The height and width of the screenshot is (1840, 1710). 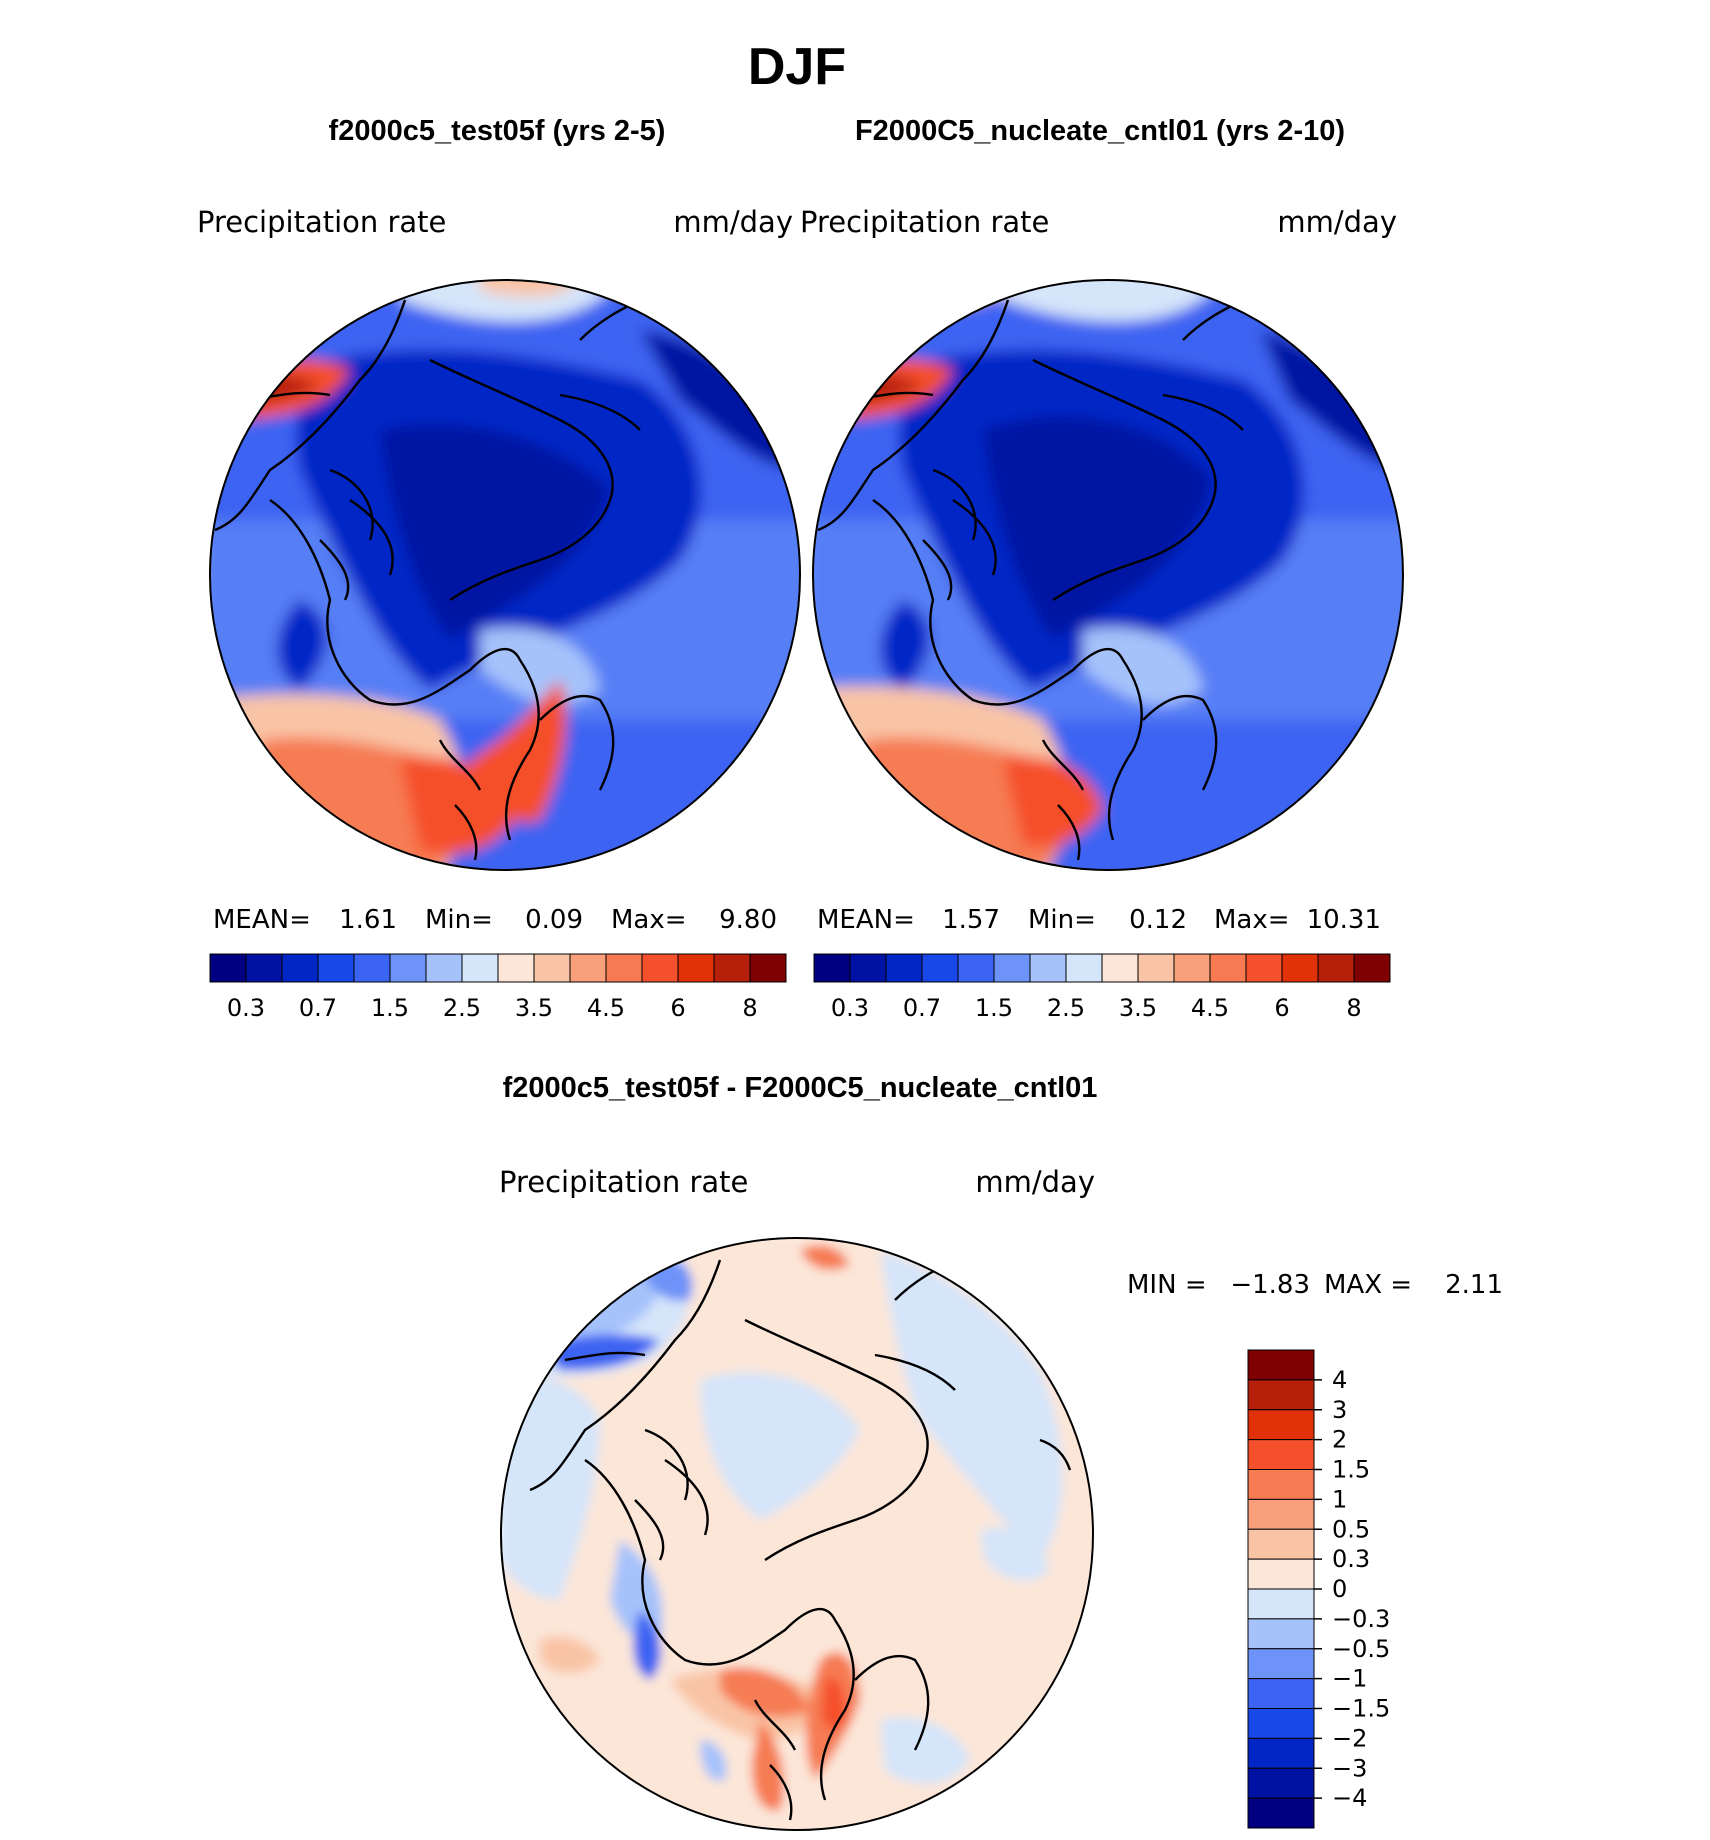 I want to click on panel-b-min-value: 0.12, so click(x=1158, y=920).